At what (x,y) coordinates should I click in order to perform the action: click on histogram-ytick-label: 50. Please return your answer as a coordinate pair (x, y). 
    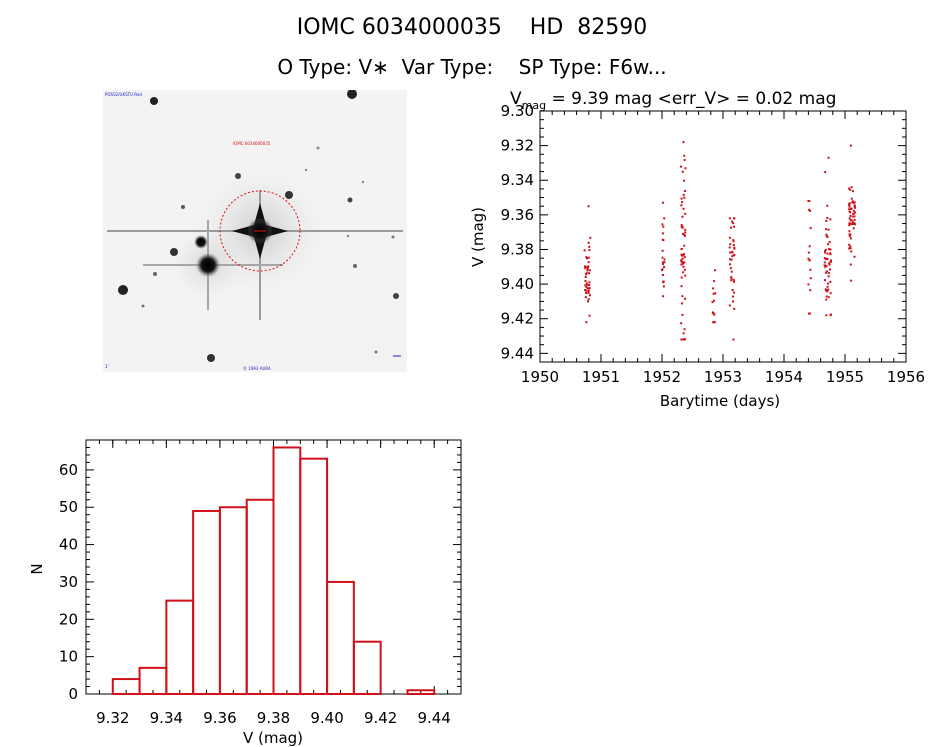
    Looking at the image, I should click on (68, 507).